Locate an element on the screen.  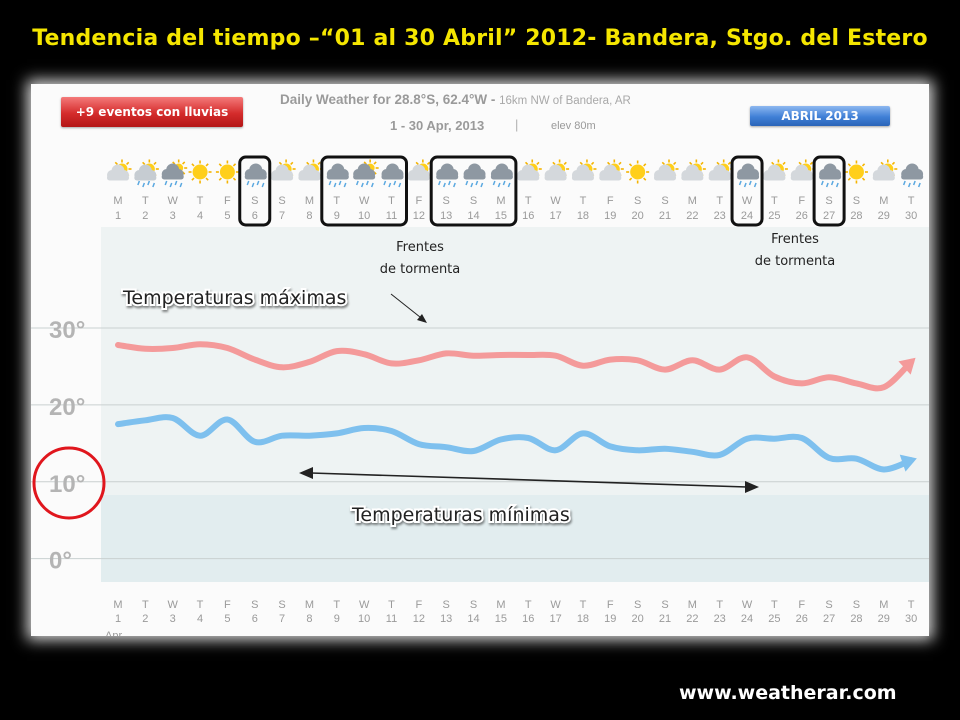
bottom-weekday-label: F is located at coordinates (418, 605).